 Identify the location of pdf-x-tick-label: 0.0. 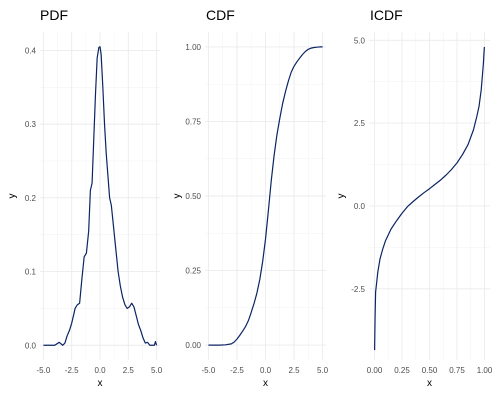
(100, 370).